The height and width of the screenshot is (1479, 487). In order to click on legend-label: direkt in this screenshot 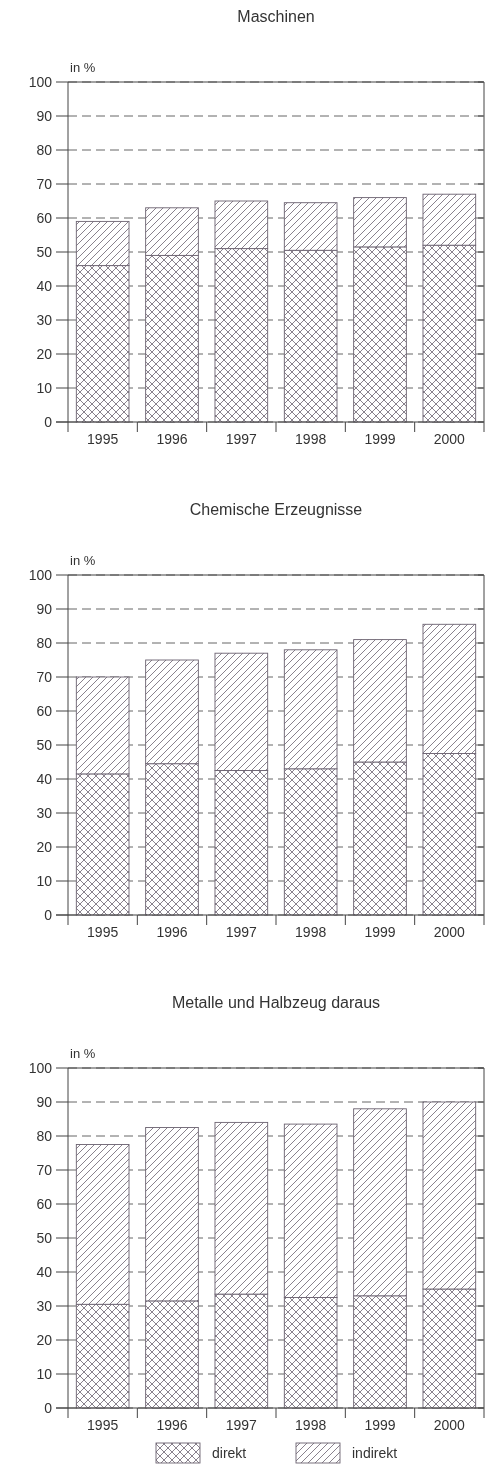, I will do `click(229, 1452)`.